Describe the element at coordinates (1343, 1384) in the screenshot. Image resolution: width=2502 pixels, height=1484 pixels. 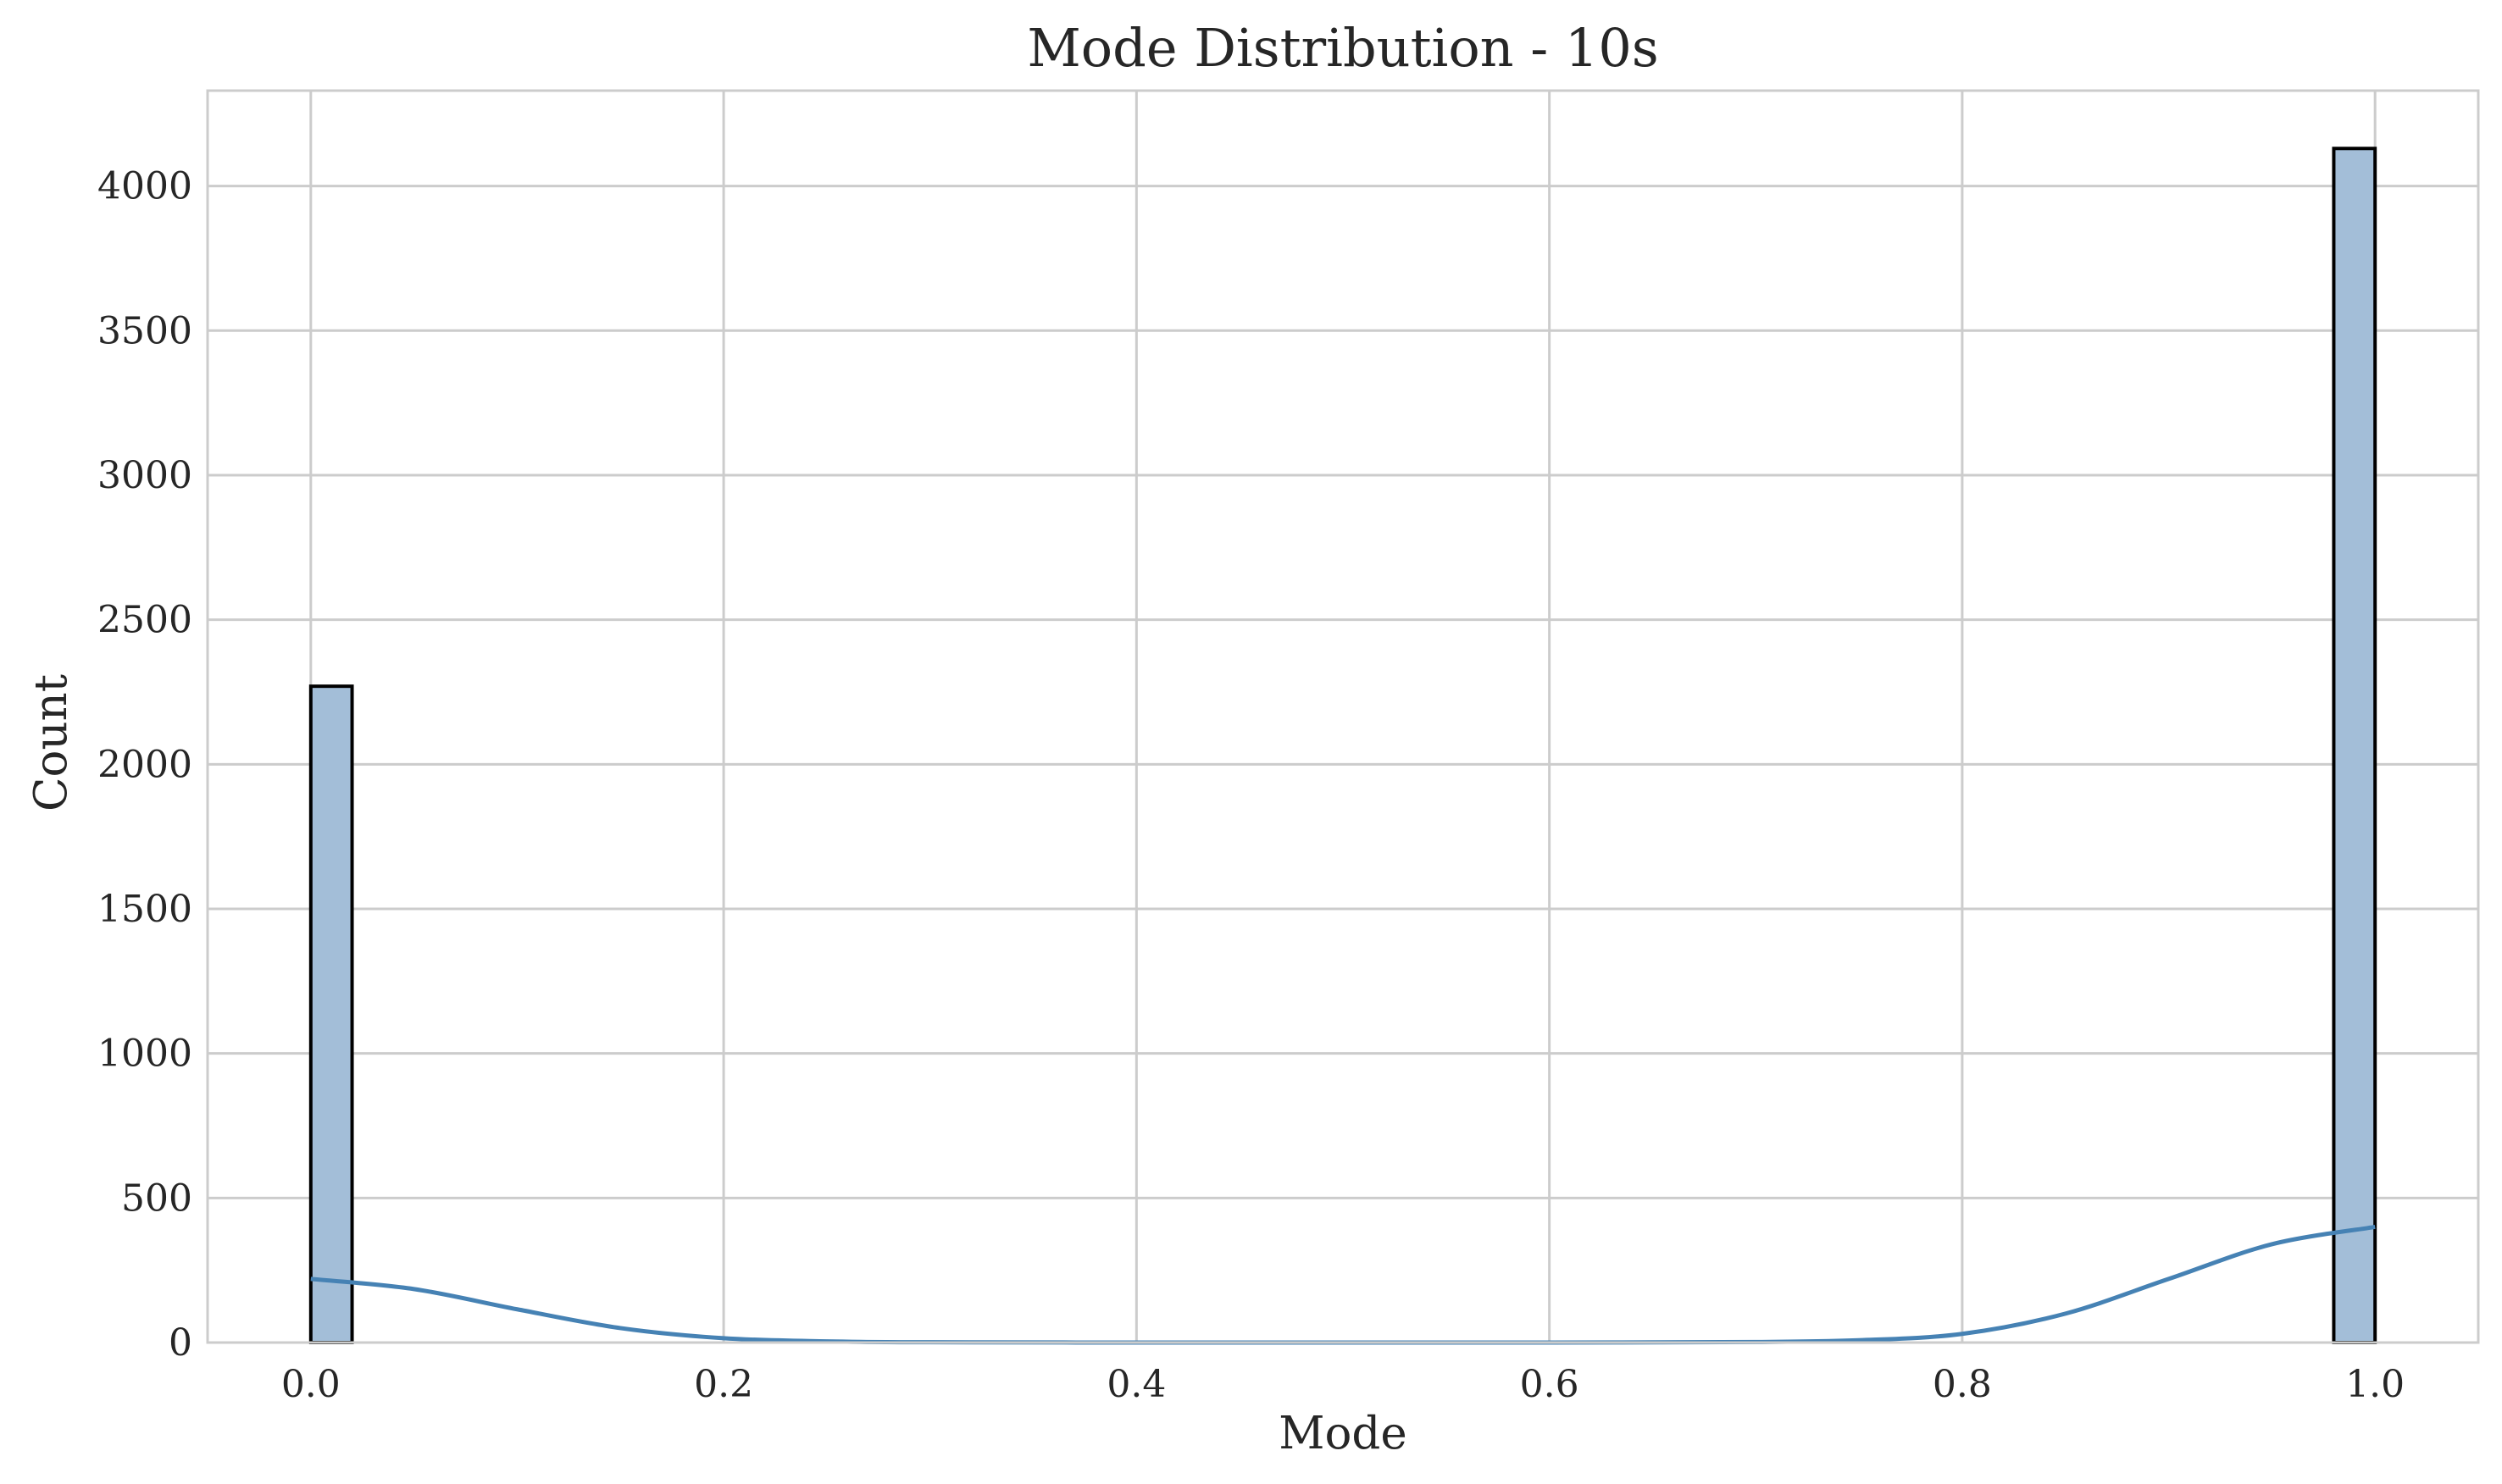
I see `x-tick-labels: 0.0 0.2 0.4 0.6 0.8 1.0` at that location.